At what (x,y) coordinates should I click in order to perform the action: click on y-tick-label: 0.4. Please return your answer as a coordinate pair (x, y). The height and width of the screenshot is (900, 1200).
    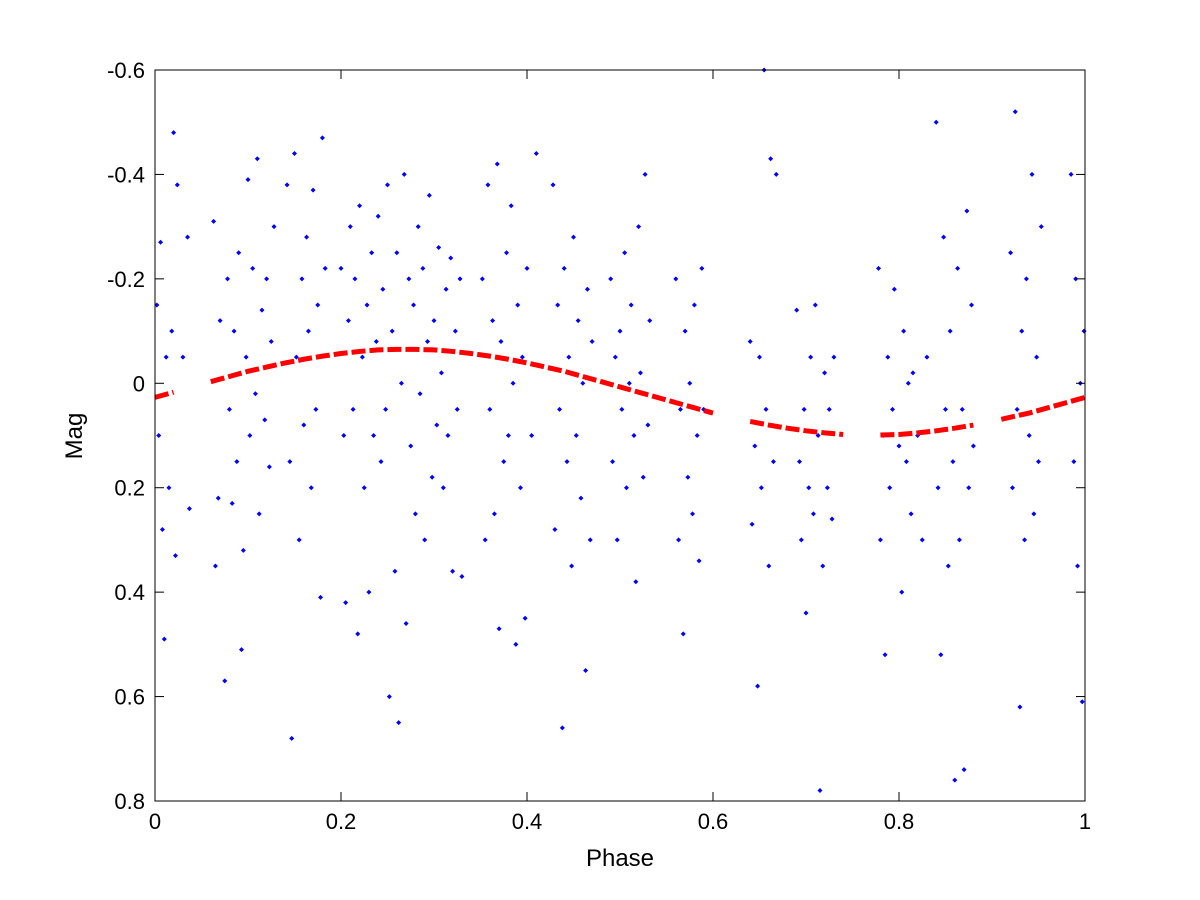
    Looking at the image, I should click on (129, 592).